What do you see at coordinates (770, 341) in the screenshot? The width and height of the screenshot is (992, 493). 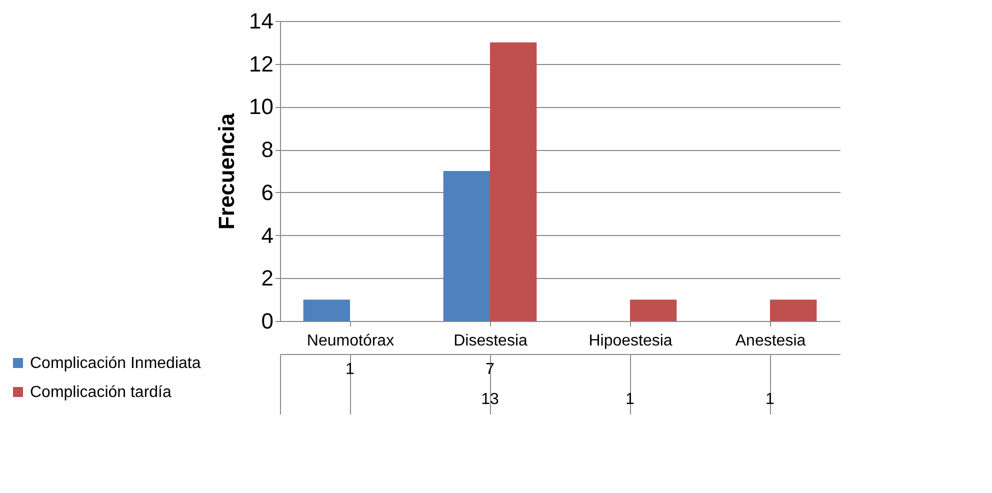 I see `x-tick-label: Anestesia` at bounding box center [770, 341].